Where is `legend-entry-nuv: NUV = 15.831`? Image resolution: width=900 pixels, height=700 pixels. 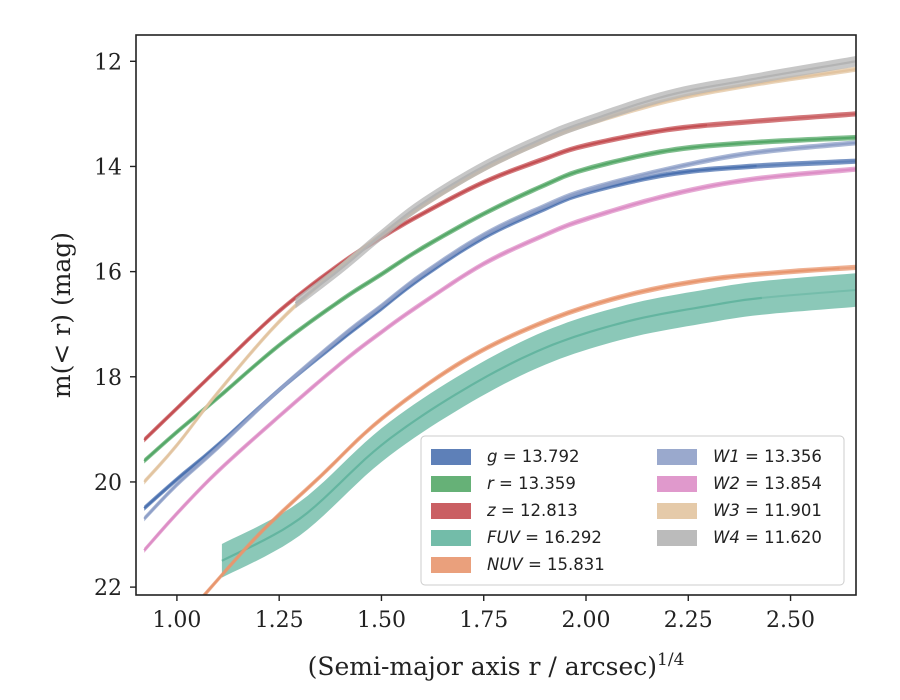 legend-entry-nuv: NUV = 15.831 is located at coordinates (518, 564).